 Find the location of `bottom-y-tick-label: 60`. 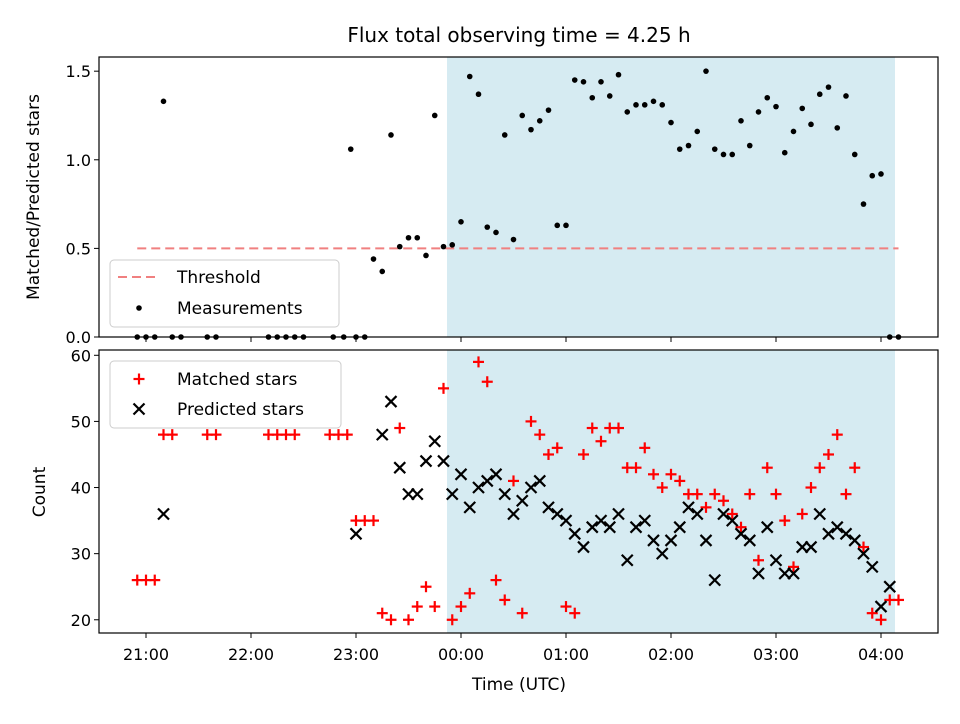

bottom-y-tick-label: 60 is located at coordinates (81, 355).